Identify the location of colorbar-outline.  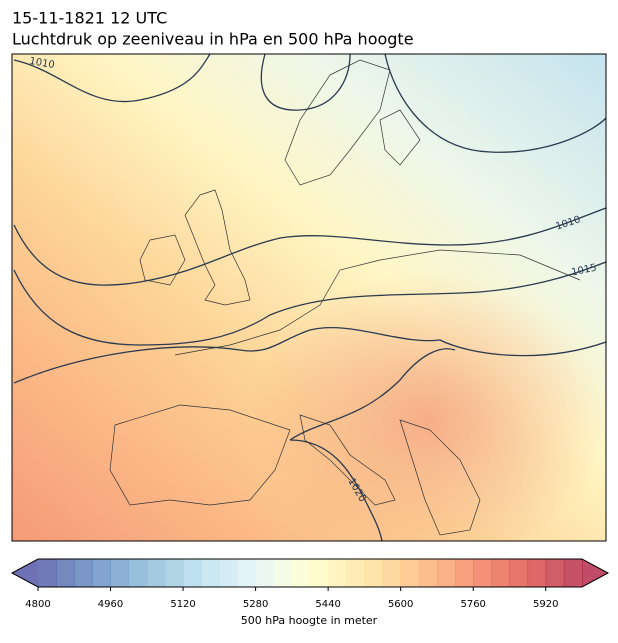
(310, 573).